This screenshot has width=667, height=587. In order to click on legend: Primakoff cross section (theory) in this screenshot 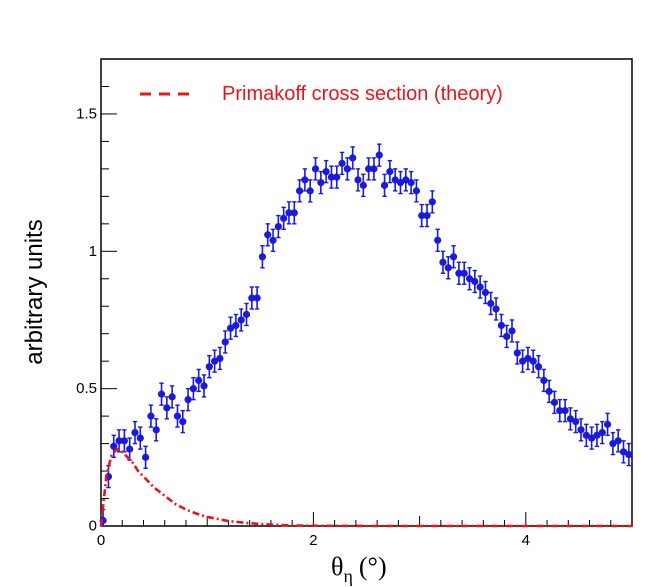, I will do `click(321, 94)`.